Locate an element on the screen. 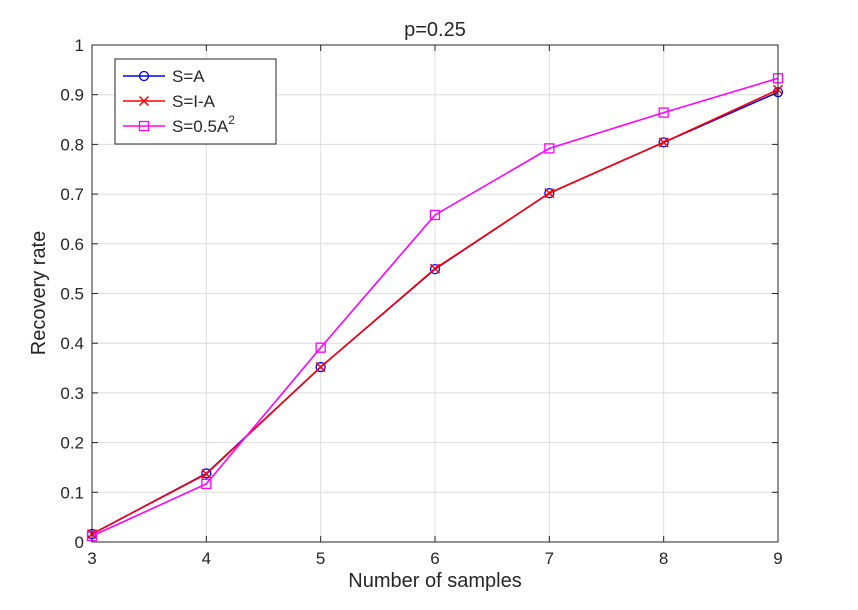 The width and height of the screenshot is (858, 610). x-tick-label: 5 is located at coordinates (320, 558).